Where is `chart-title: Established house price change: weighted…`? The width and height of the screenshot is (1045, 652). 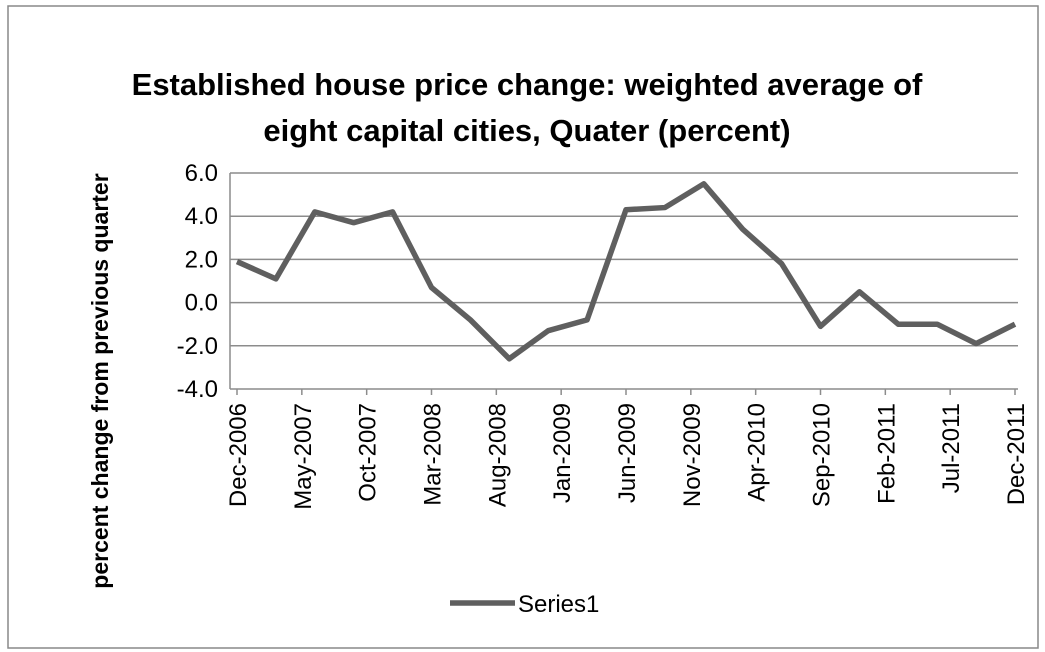 chart-title: Established house price change: weighted… is located at coordinates (527, 107).